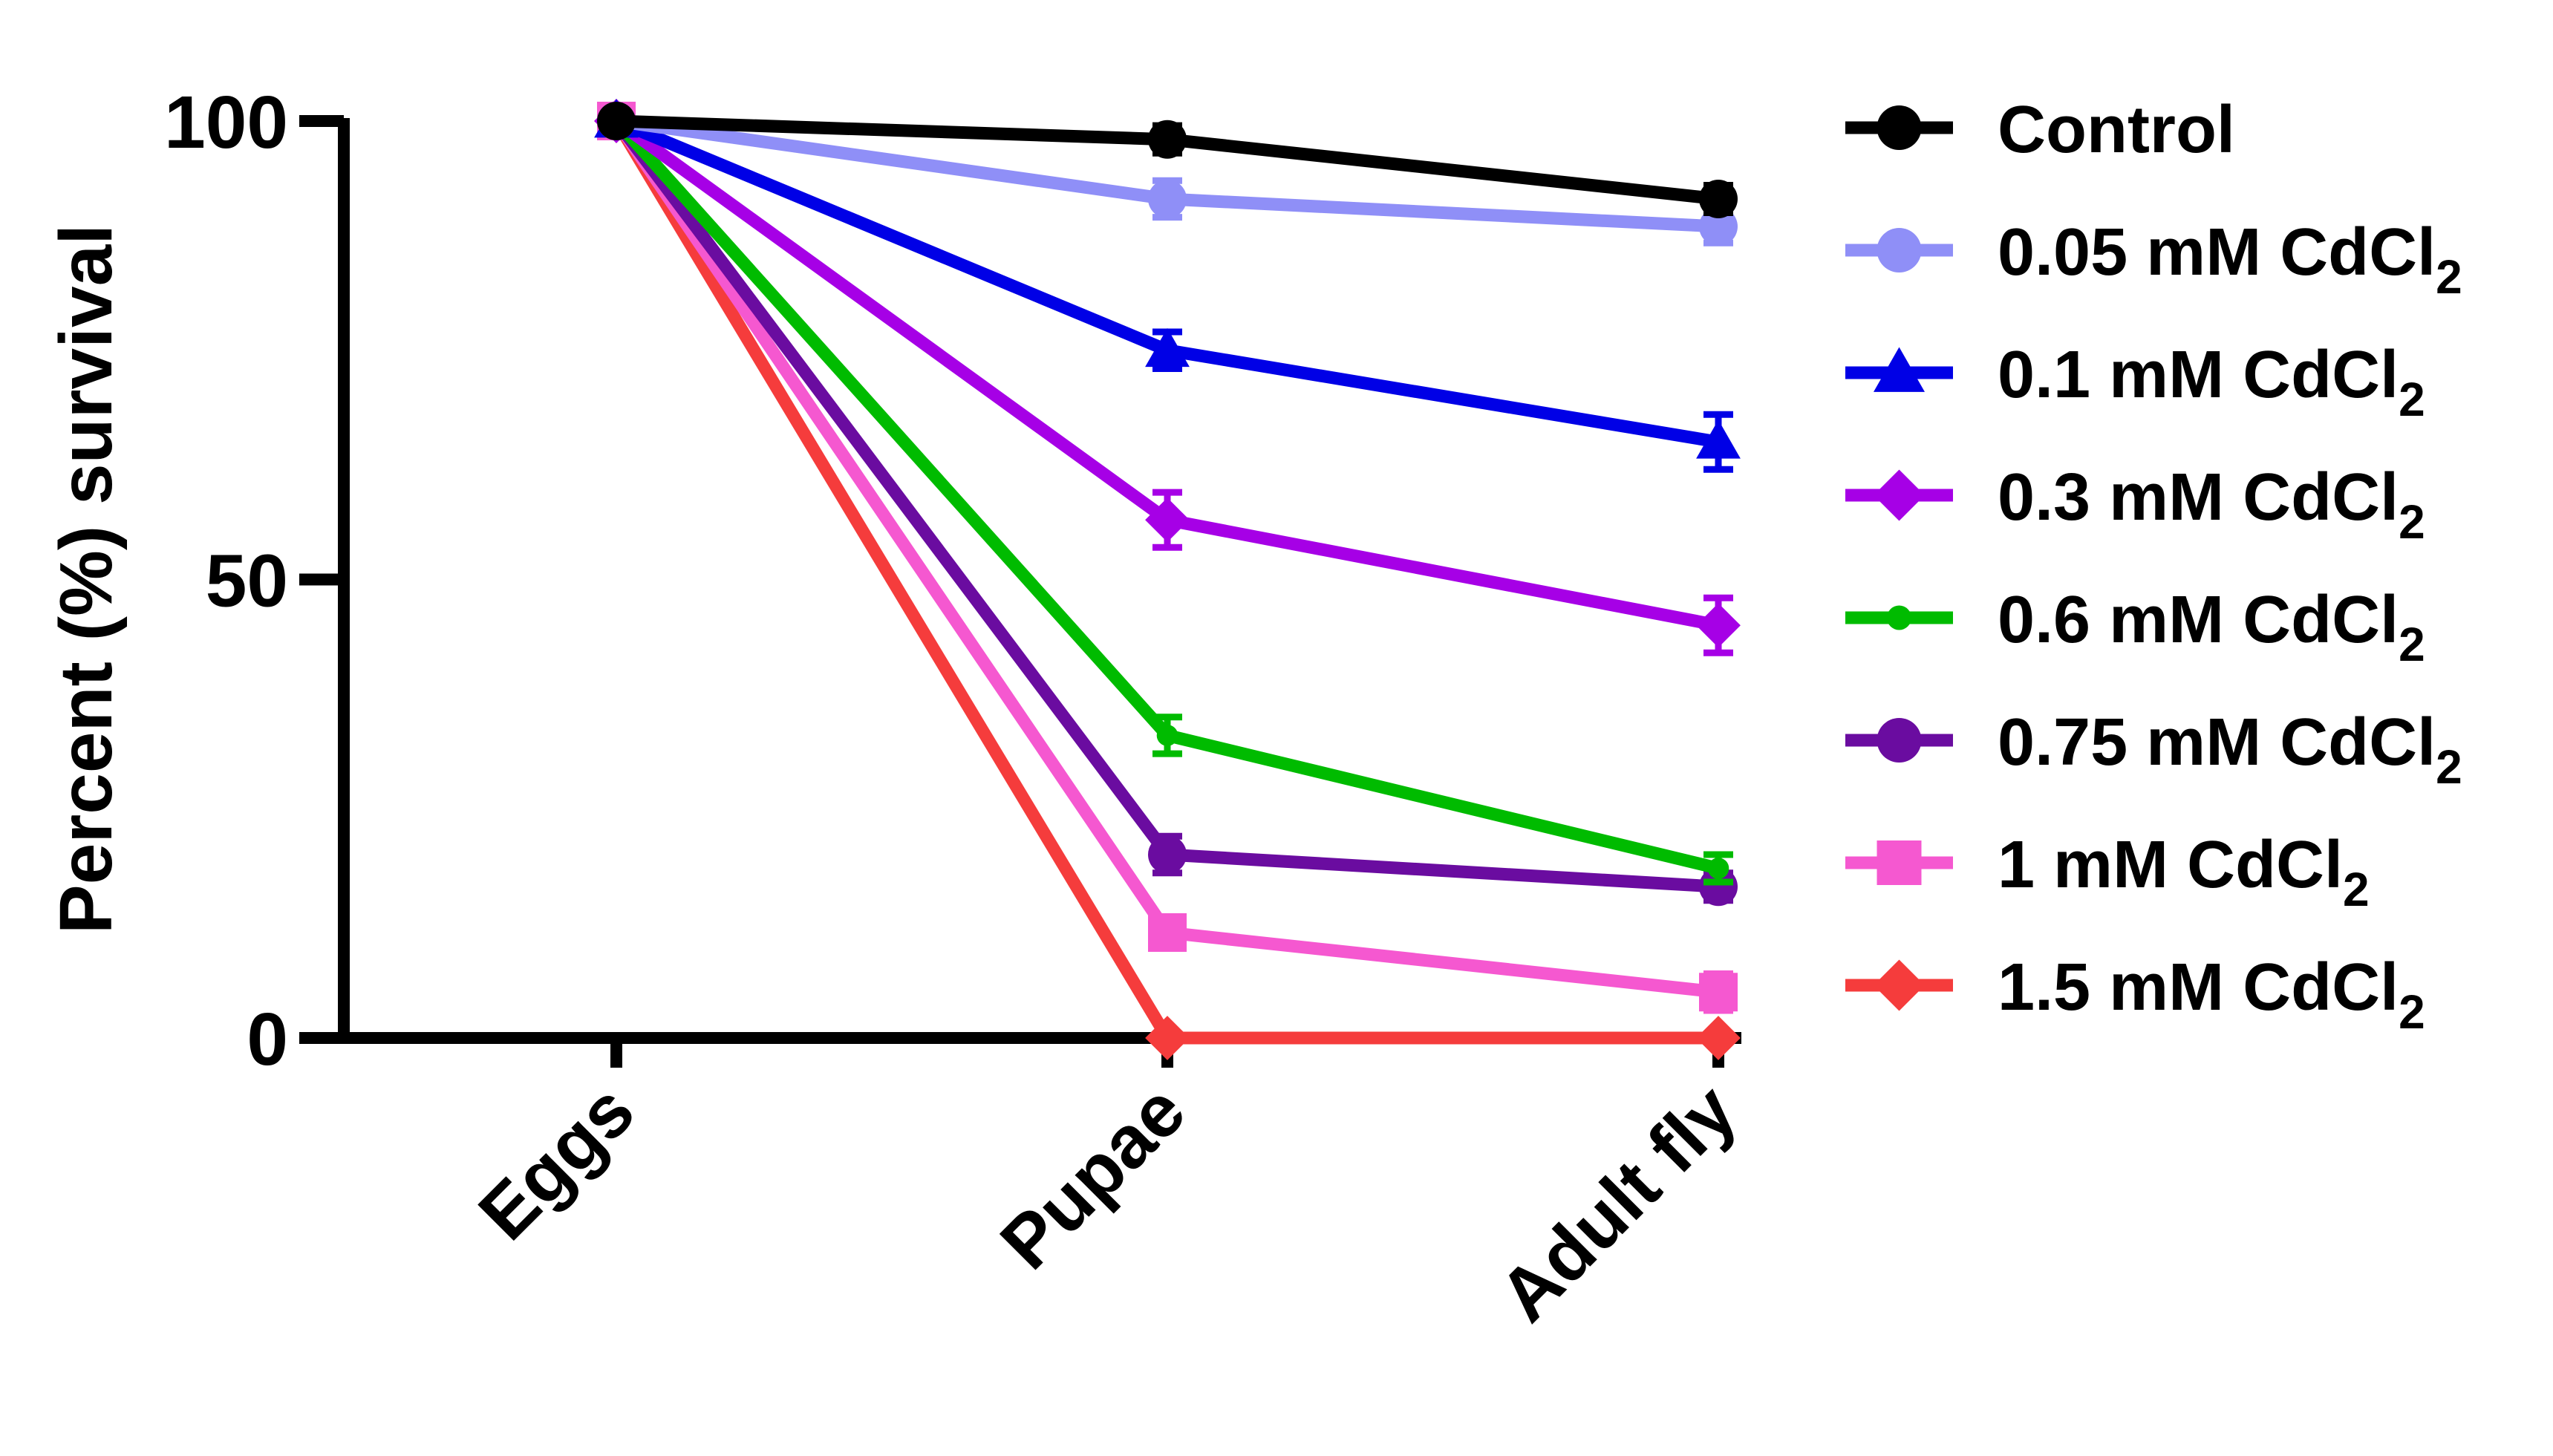  What do you see at coordinates (556, 1162) in the screenshot?
I see `x-tick-label: Eggs` at bounding box center [556, 1162].